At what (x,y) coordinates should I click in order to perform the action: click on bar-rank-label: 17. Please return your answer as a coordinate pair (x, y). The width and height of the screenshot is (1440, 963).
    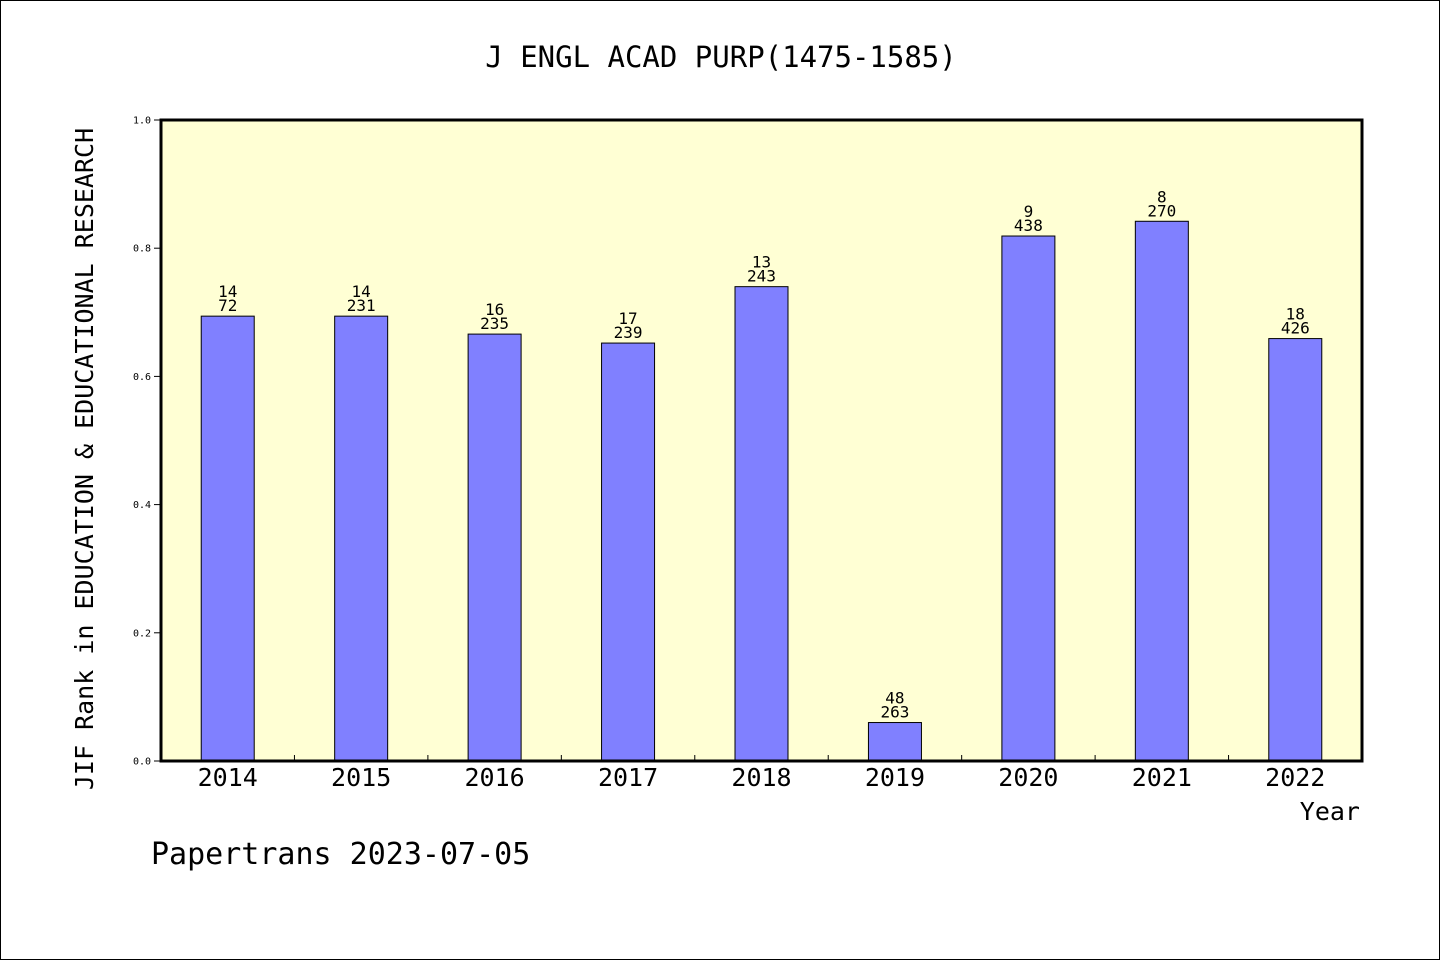
    Looking at the image, I should click on (627, 318).